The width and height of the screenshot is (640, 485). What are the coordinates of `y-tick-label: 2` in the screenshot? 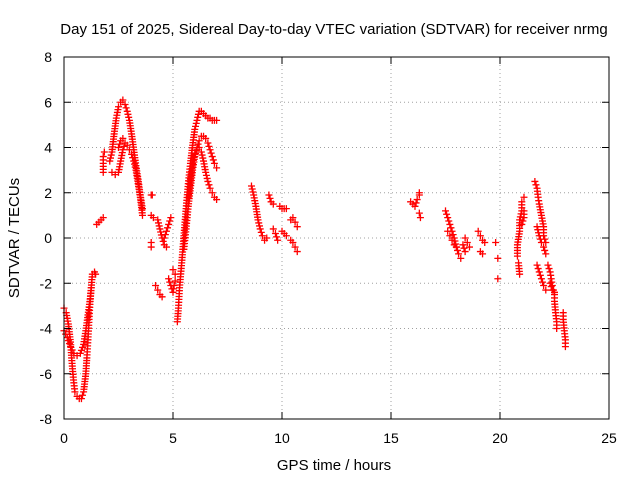 It's located at (48, 193).